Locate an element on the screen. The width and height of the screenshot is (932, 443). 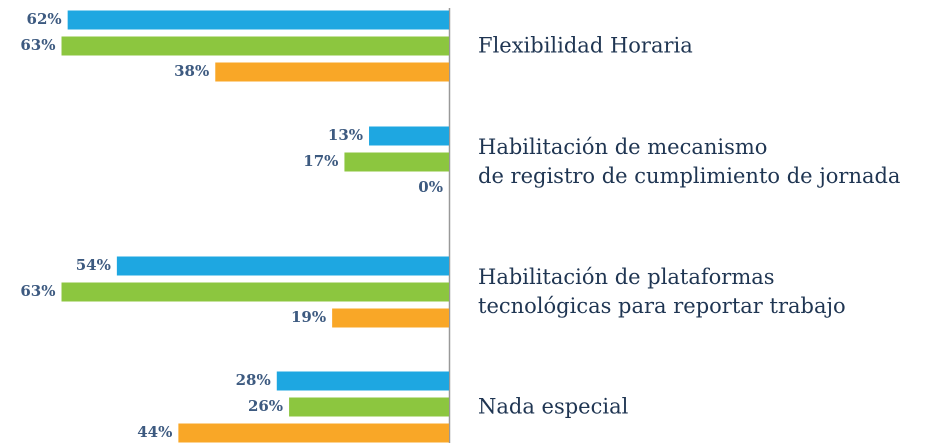
value-label: 26% is located at coordinates (265, 406).